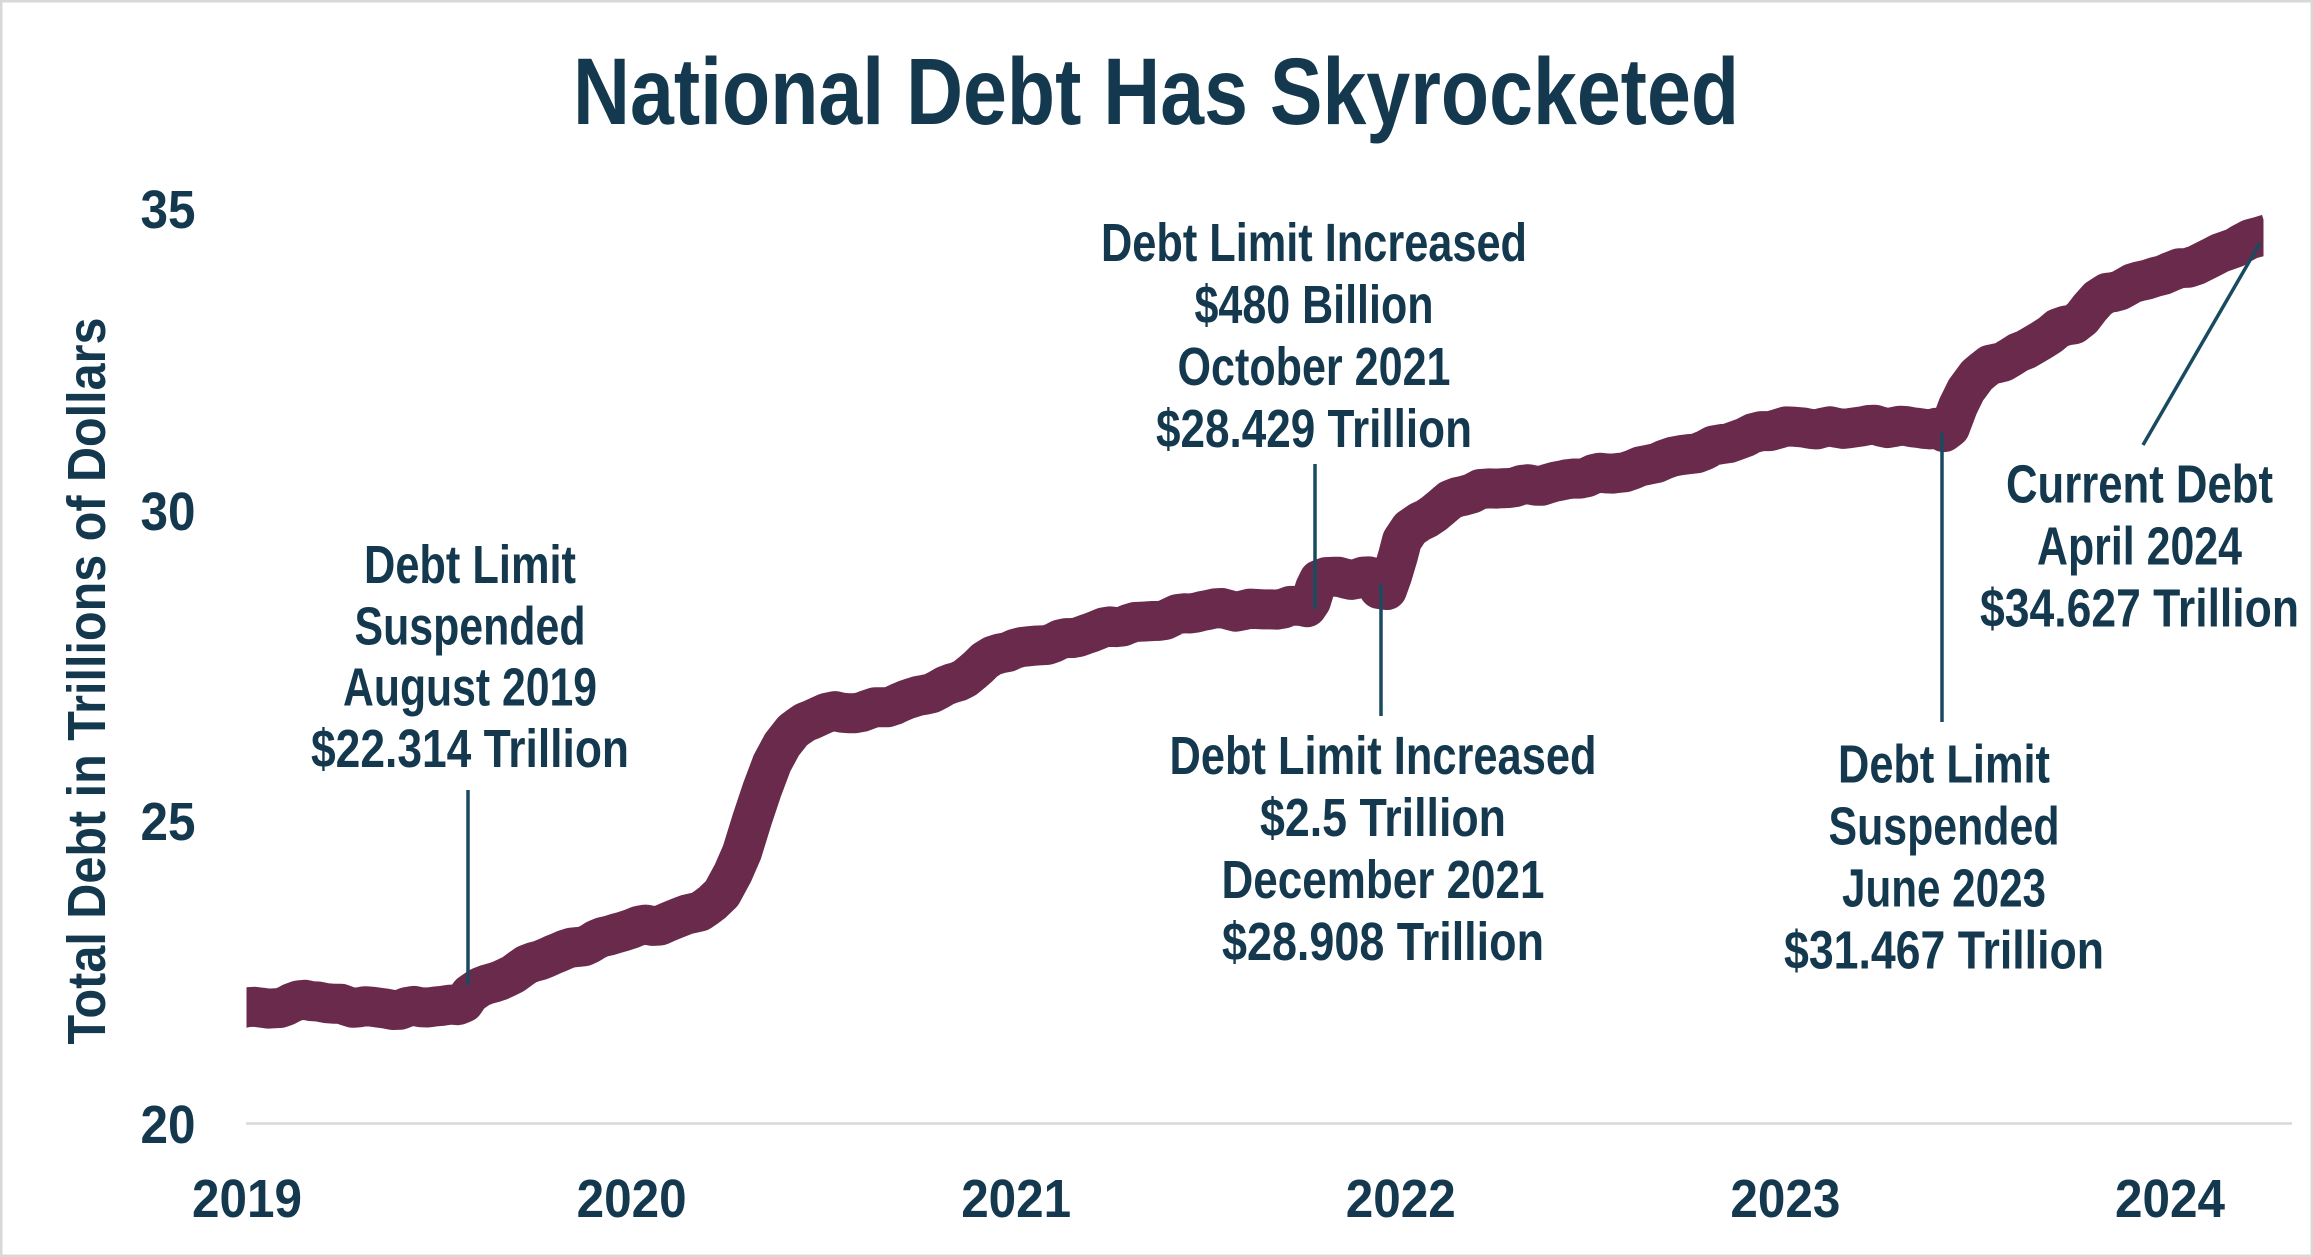  I want to click on svg-text: 2022, so click(1401, 1199).